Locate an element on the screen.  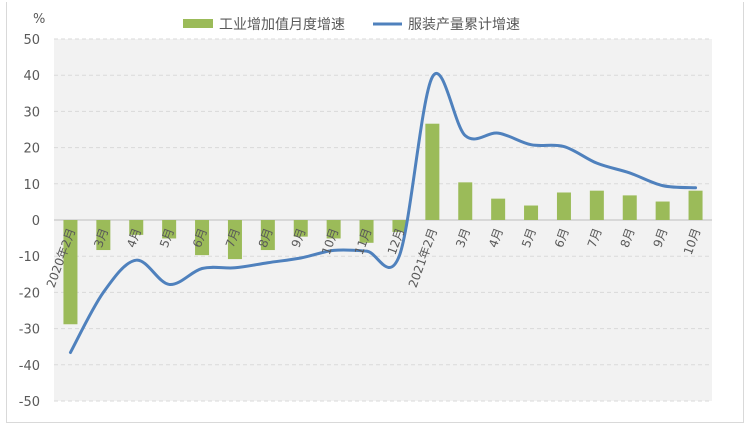
y-tick-label: -10 is located at coordinates (29, 257).